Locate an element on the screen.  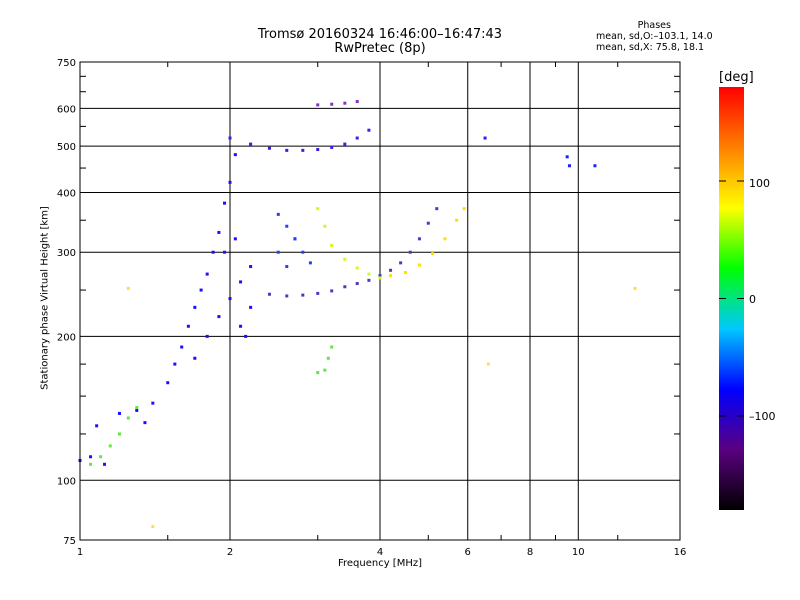
y-tick-label: 750 is located at coordinates (66, 63).